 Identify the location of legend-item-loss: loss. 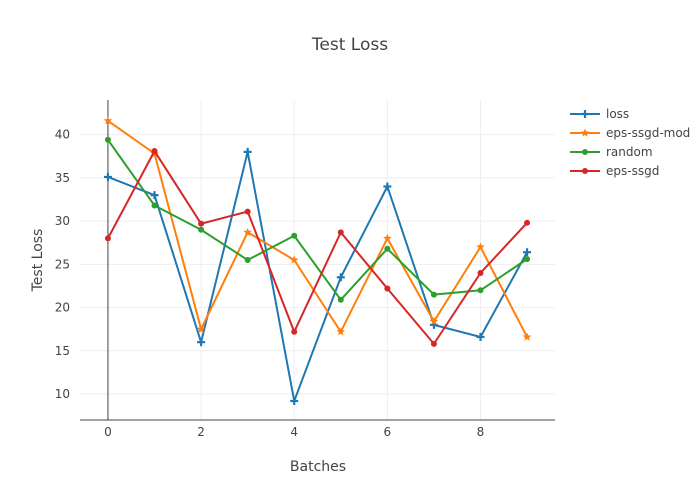
(599, 114).